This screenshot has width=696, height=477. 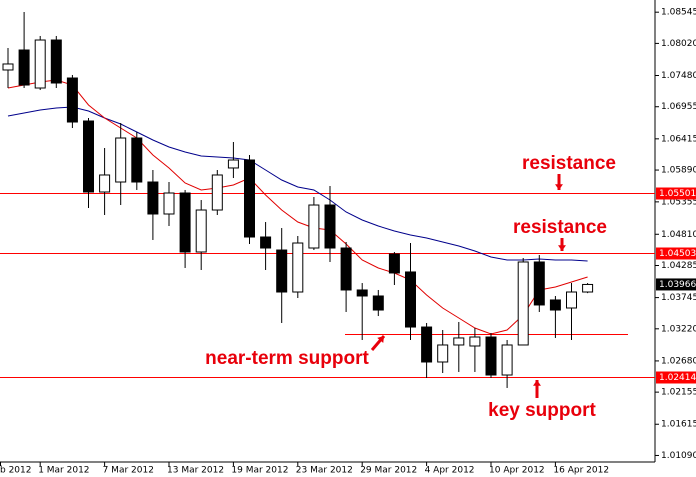 What do you see at coordinates (450, 471) in the screenshot?
I see `x-tick-label: 4 Apr 2012` at bounding box center [450, 471].